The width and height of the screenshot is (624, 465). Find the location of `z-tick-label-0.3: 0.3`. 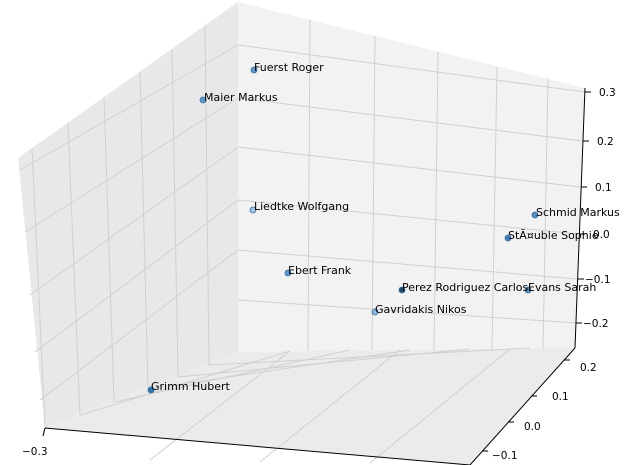

z-tick-label-0.3: 0.3 is located at coordinates (607, 93).